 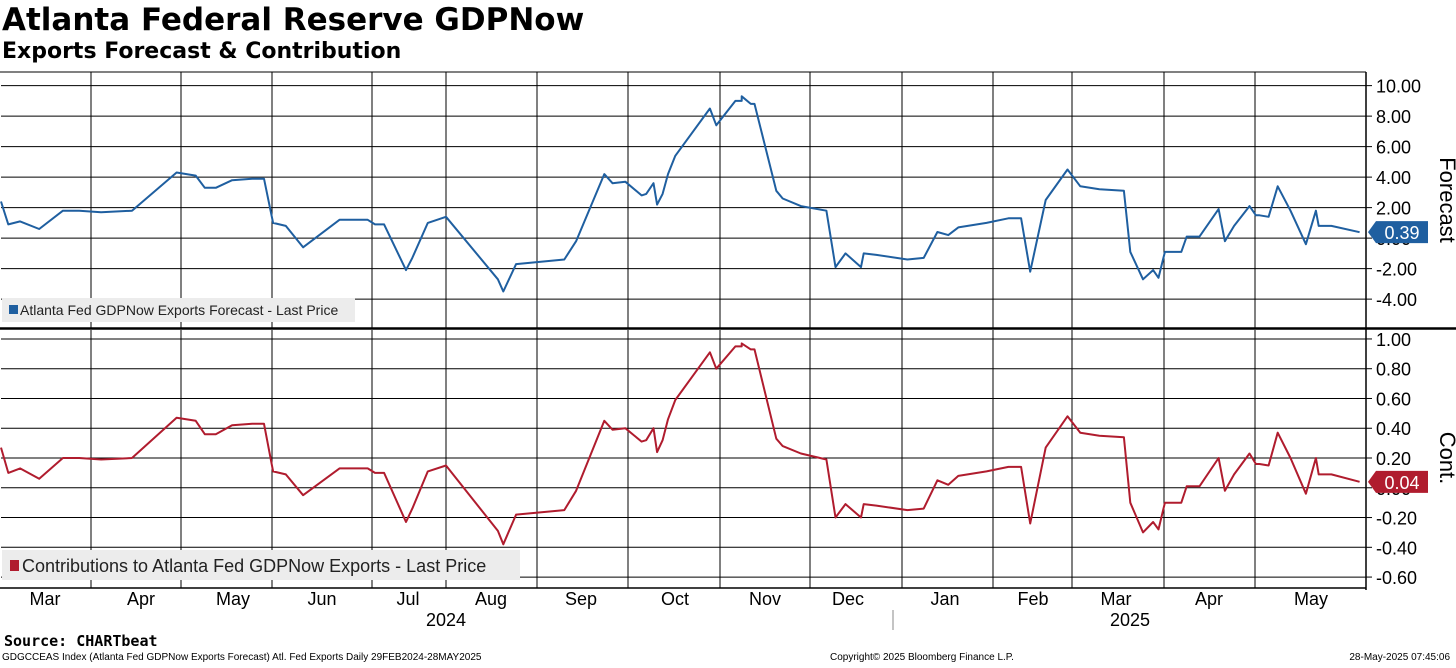 I want to click on y-tick-label: -0.60, so click(x=1396, y=578).